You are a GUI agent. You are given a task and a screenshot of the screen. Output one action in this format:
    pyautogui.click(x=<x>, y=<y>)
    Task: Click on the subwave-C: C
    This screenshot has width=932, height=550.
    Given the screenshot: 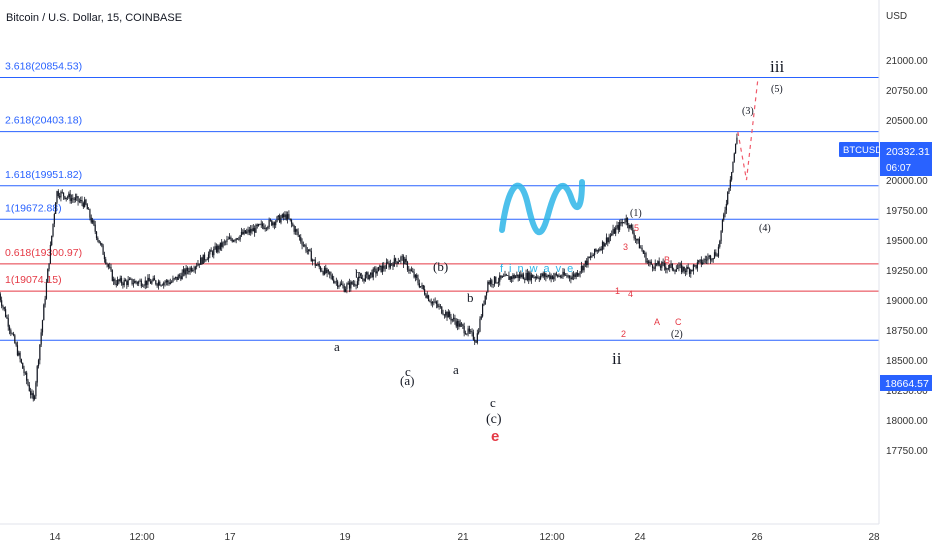 What is the action you would take?
    pyautogui.click(x=678, y=322)
    